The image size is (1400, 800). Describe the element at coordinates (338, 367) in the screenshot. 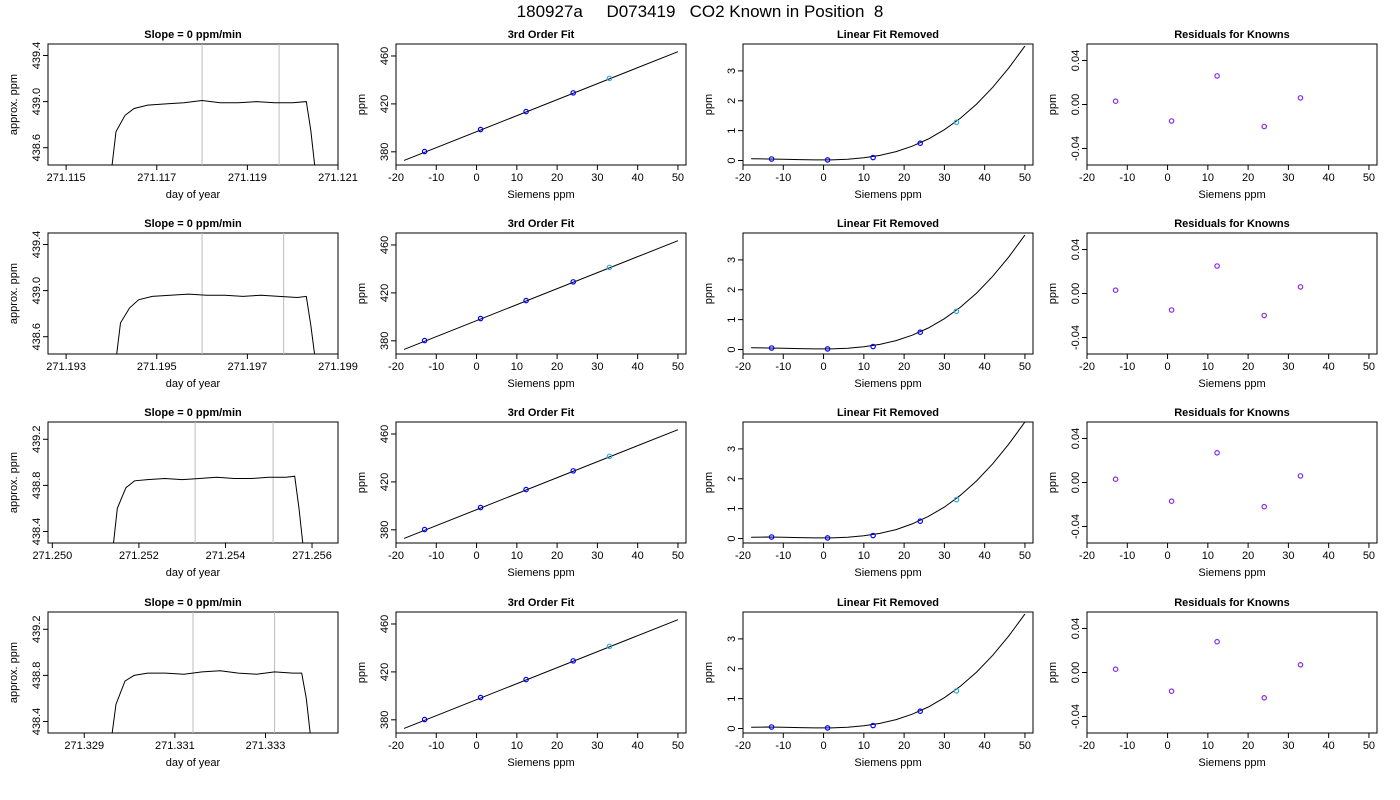

I see `x-tick-label: 271.199` at that location.